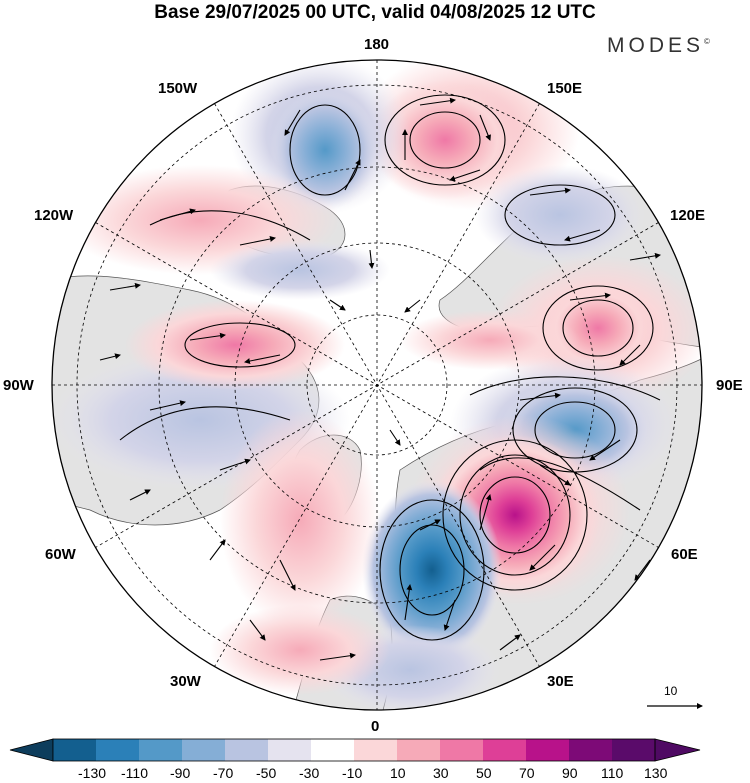  Describe the element at coordinates (178, 88) in the screenshot. I see `lon-label-150w: 150W` at that location.